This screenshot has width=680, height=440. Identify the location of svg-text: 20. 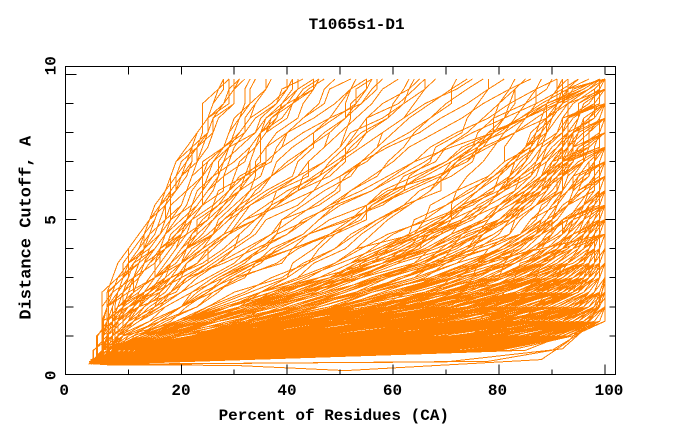
(180, 391).